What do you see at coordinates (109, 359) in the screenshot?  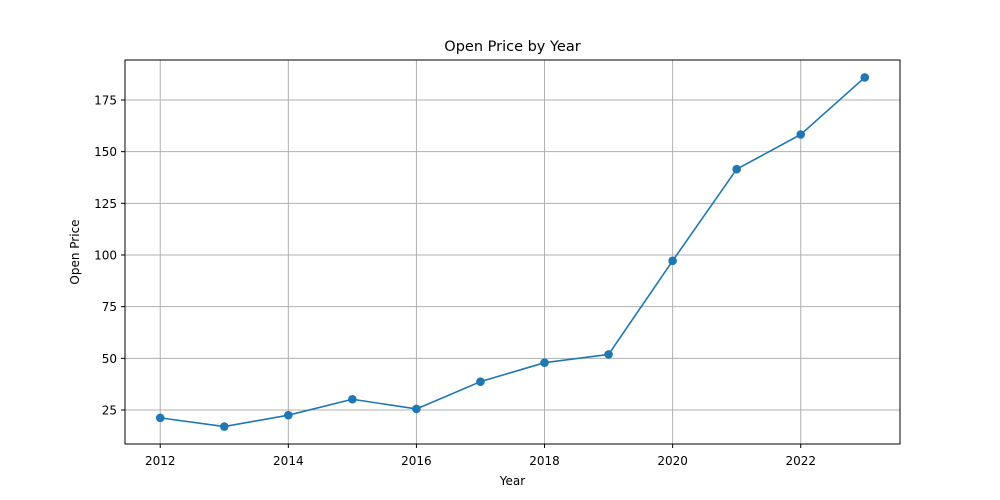 I see `y-tick-label: 50` at bounding box center [109, 359].